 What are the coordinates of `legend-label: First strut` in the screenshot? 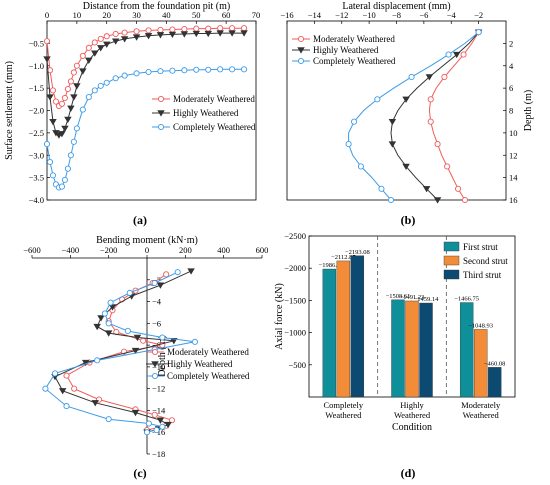 It's located at (480, 247).